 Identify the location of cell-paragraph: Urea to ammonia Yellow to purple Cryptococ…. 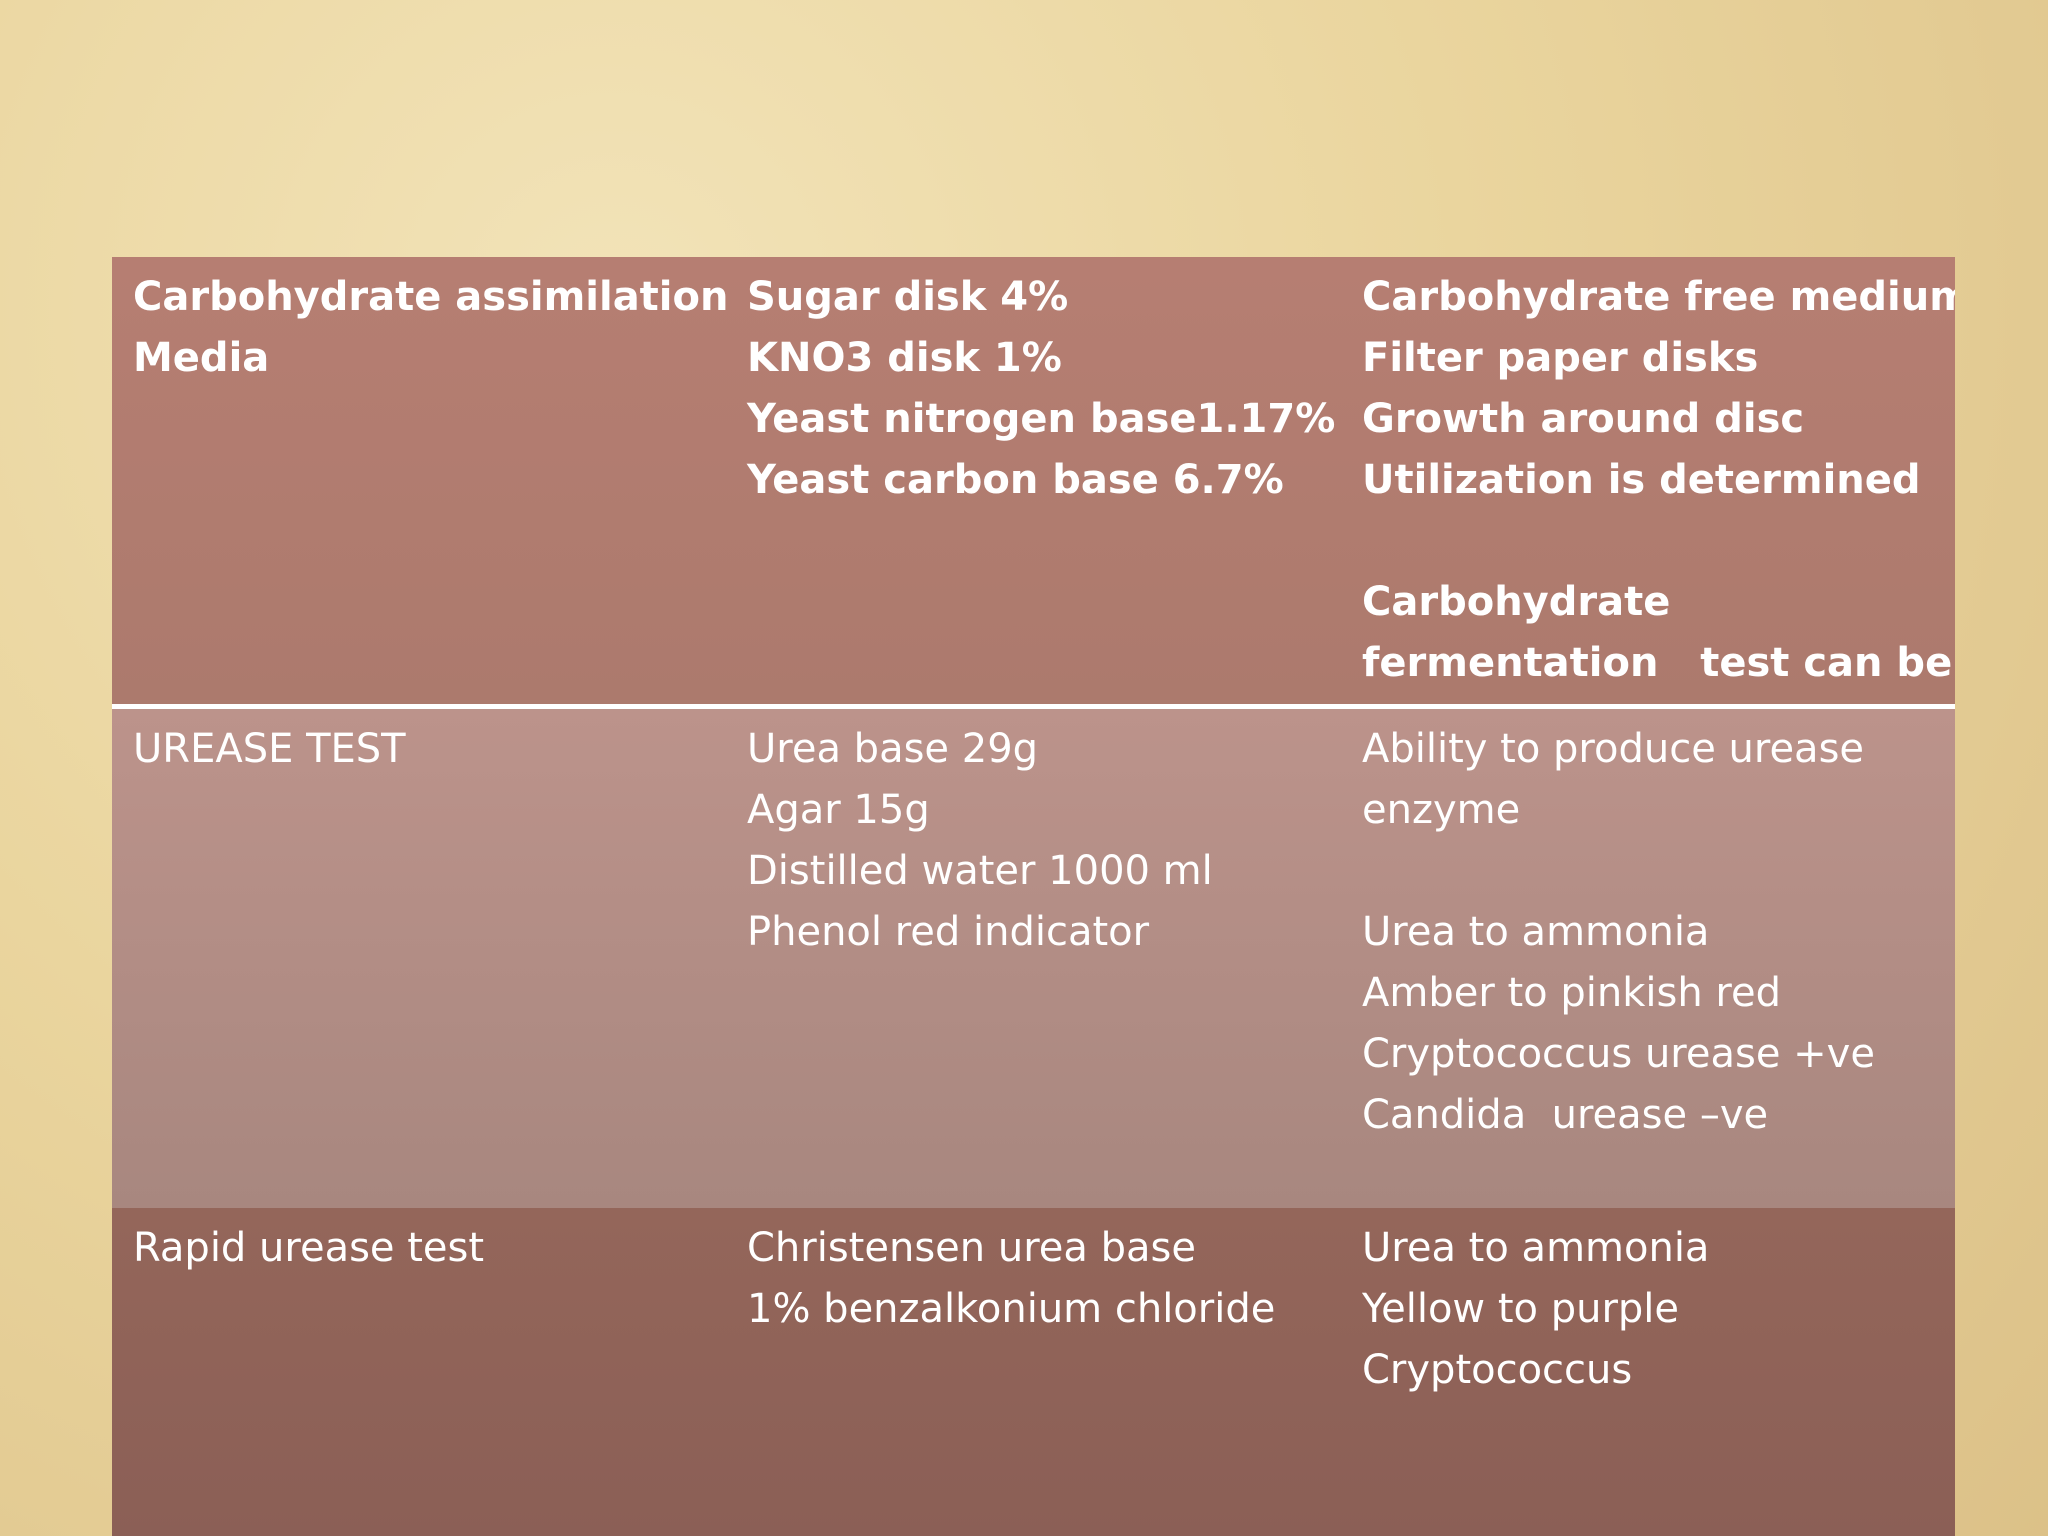
(1535, 1309).